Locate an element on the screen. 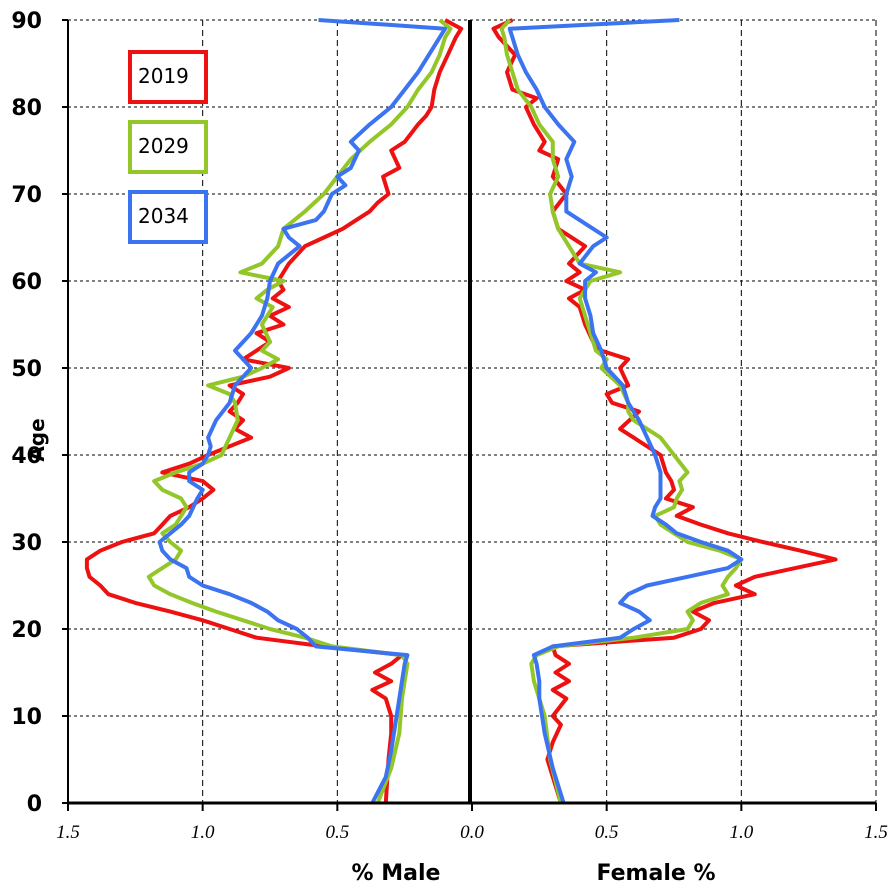  y-tick-labels: 0 10 20 30 40 50 60 70 80 90 is located at coordinates (39, 413).